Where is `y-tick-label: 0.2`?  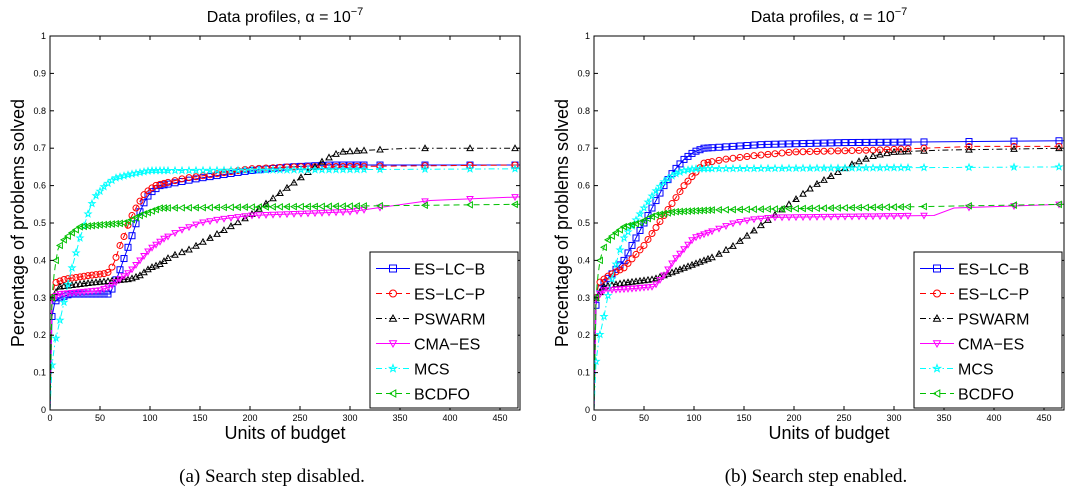
y-tick-label: 0.2 is located at coordinates (583, 335).